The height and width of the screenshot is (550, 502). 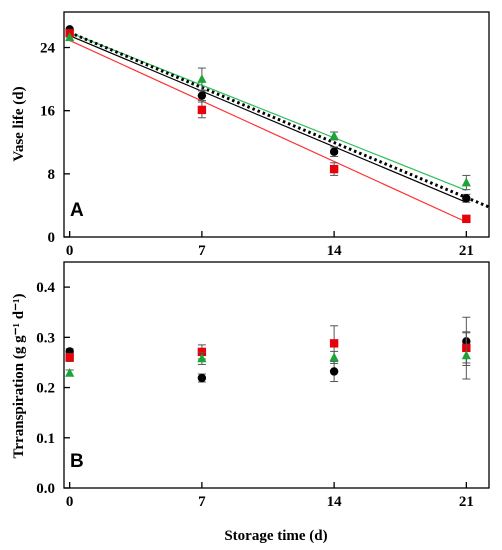 What do you see at coordinates (45, 389) in the screenshot?
I see `panel-b-y-tick-label: 0.2` at bounding box center [45, 389].